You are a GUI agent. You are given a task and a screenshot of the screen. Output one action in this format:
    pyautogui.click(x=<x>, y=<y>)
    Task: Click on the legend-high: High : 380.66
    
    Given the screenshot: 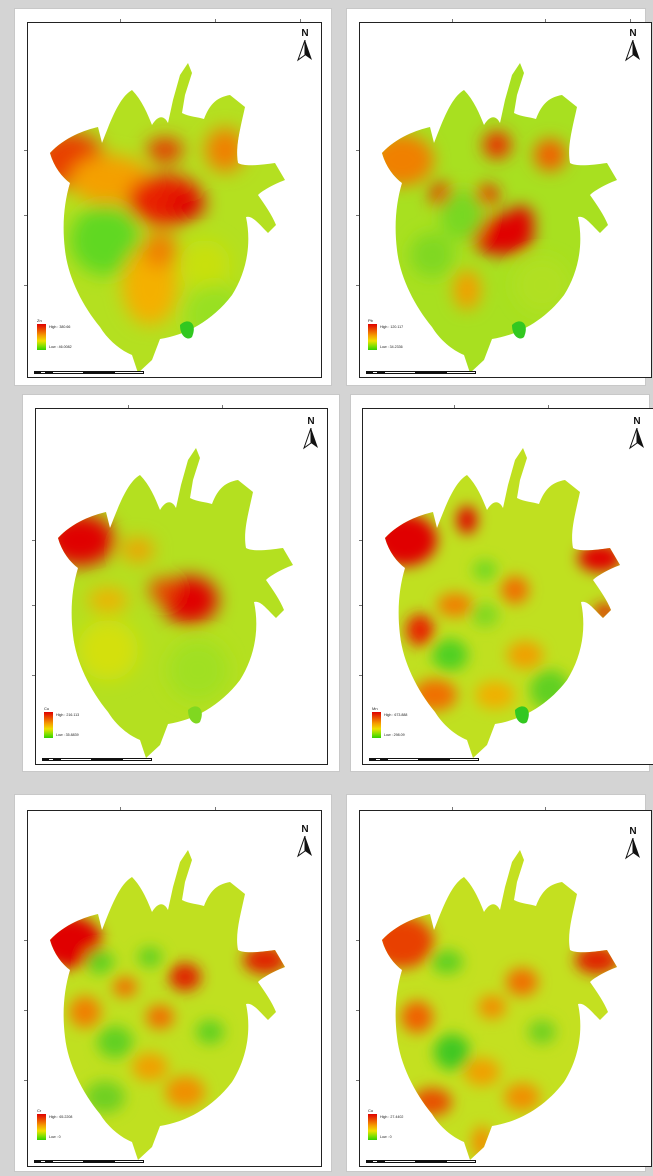 What is the action you would take?
    pyautogui.click(x=60, y=327)
    